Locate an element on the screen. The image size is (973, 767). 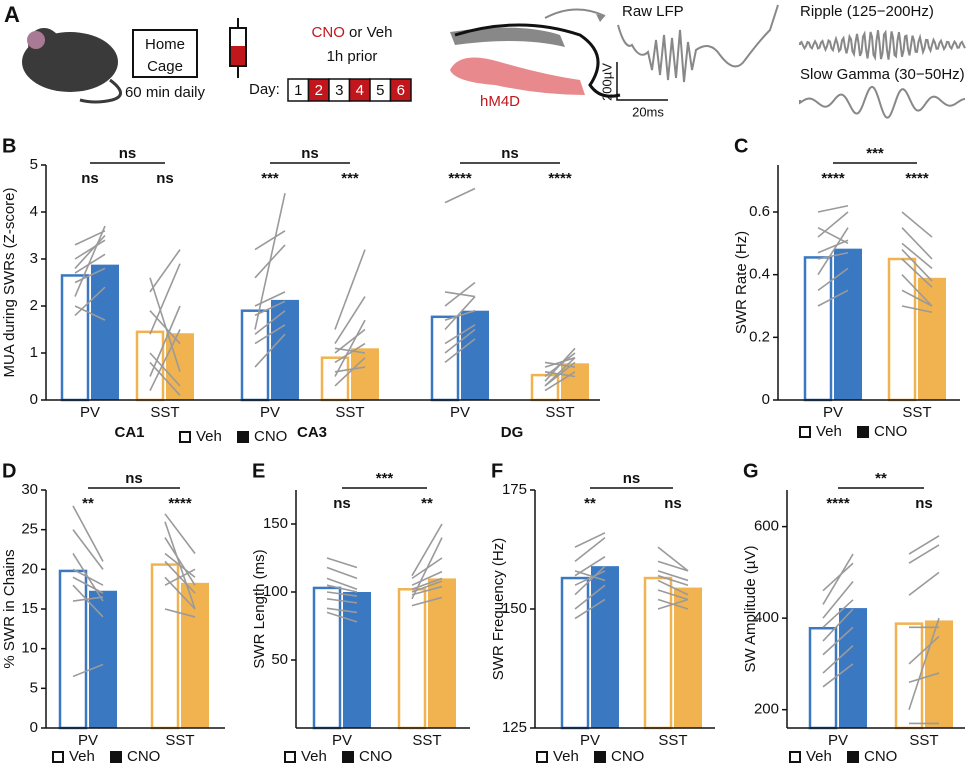
mouse-ear is located at coordinates (36, 40).